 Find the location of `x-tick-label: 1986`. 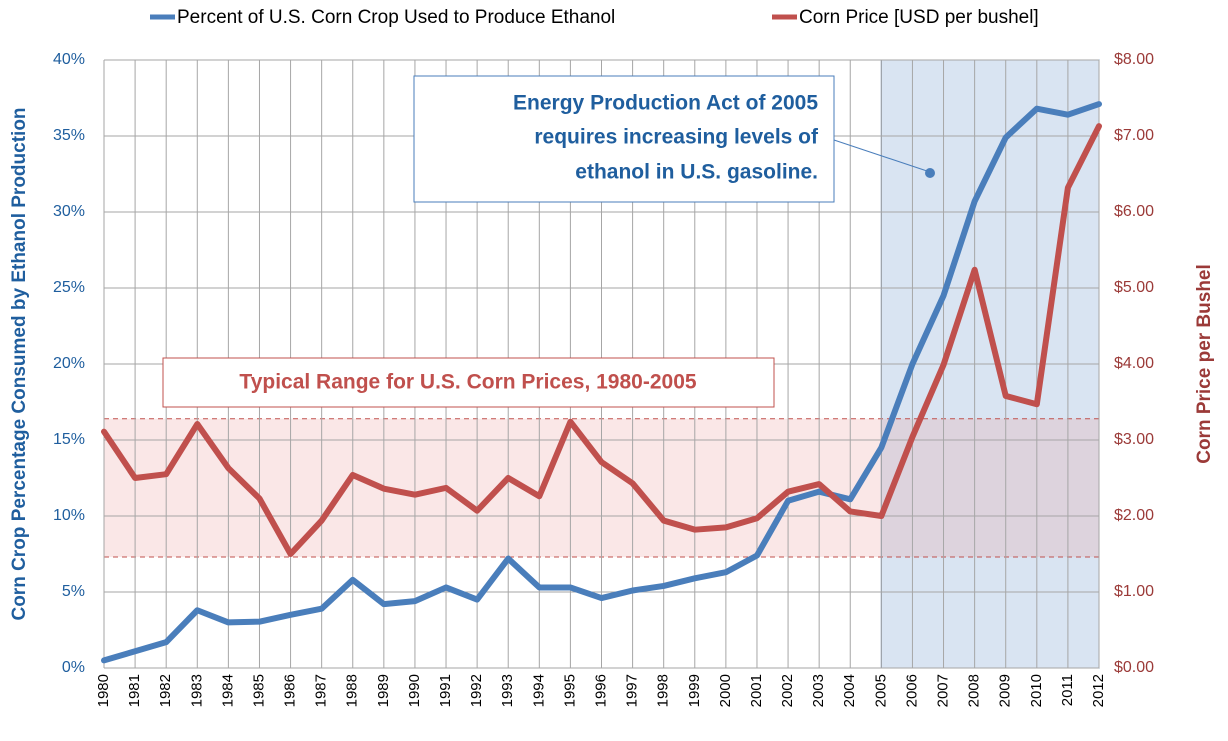

x-tick-label: 1986 is located at coordinates (290, 690).